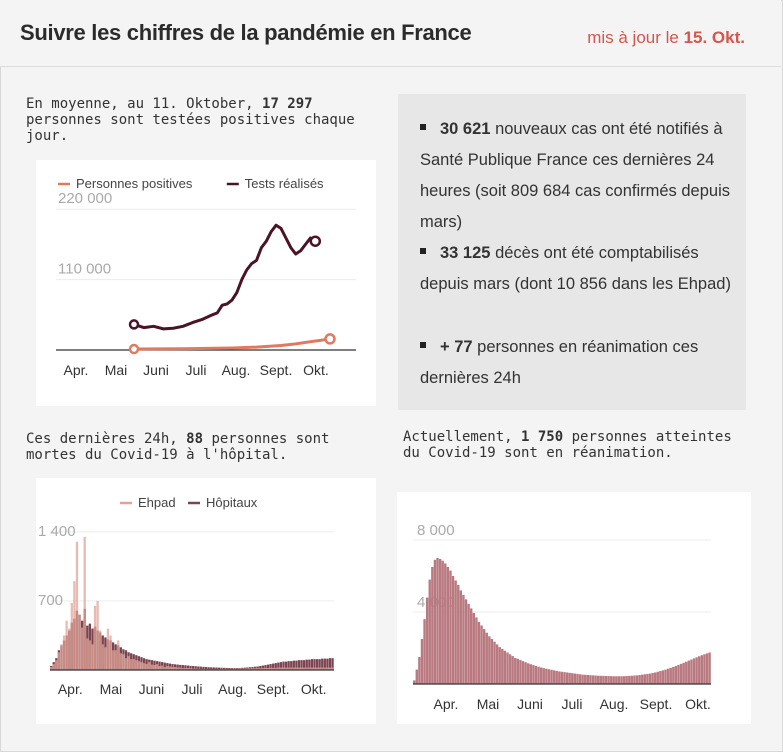  What do you see at coordinates (232, 689) in the screenshot?
I see `x-tick-label: Aug.` at bounding box center [232, 689].